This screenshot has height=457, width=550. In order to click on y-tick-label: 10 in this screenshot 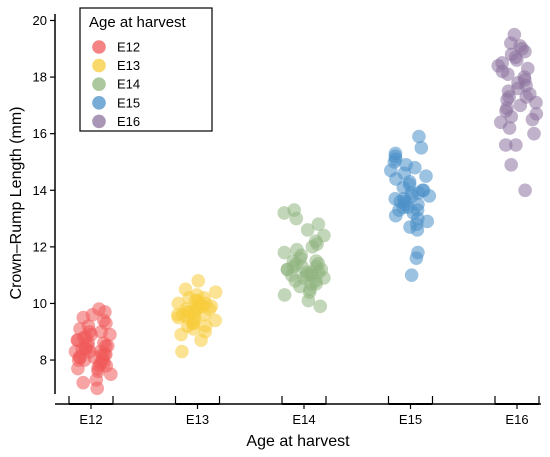, I will do `click(40, 303)`.